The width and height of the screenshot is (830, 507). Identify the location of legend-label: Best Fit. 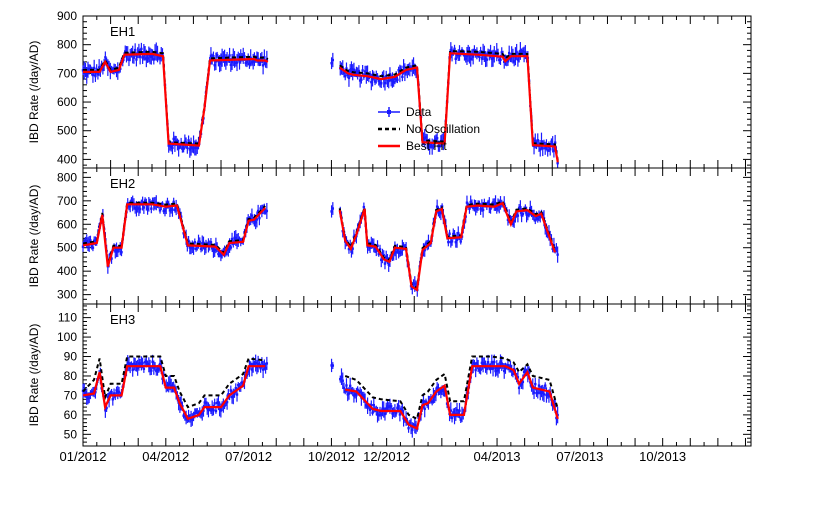
(426, 146).